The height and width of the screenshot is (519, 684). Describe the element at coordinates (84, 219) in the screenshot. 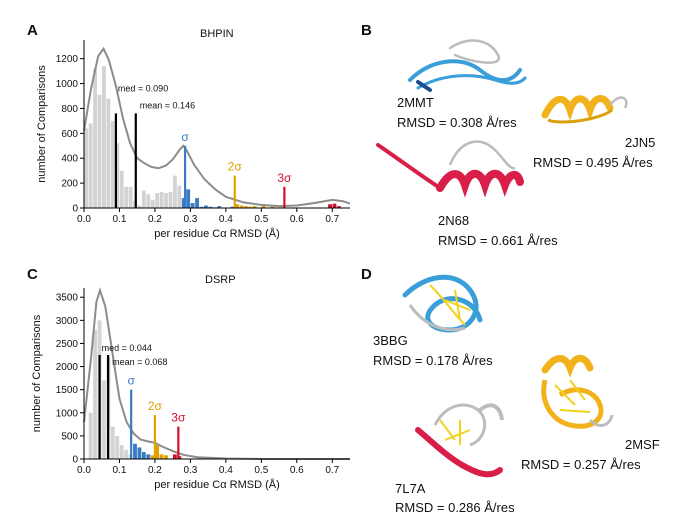

I see `x-tick-label: 0.0` at that location.